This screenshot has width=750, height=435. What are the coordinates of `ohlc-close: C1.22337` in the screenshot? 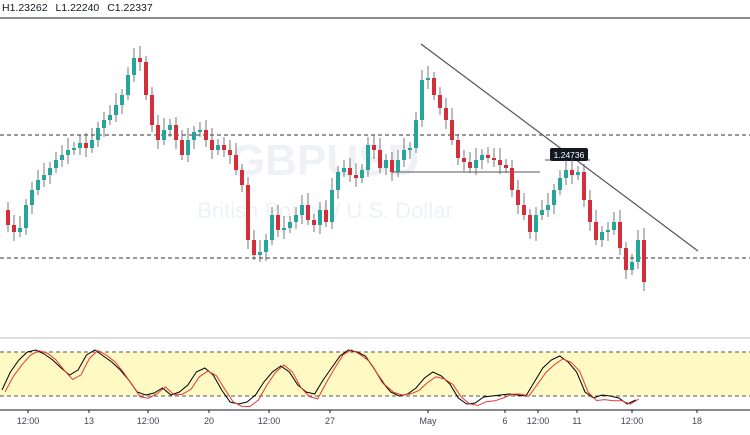 It's located at (130, 8).